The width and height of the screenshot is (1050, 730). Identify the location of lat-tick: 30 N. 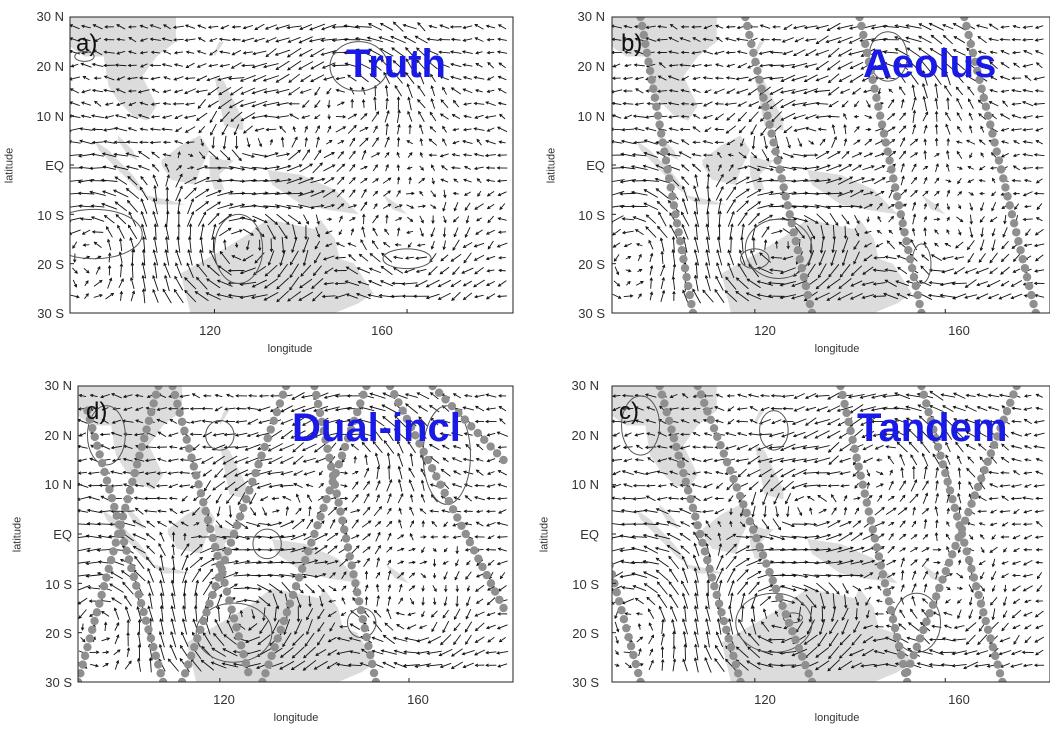
(50, 16).